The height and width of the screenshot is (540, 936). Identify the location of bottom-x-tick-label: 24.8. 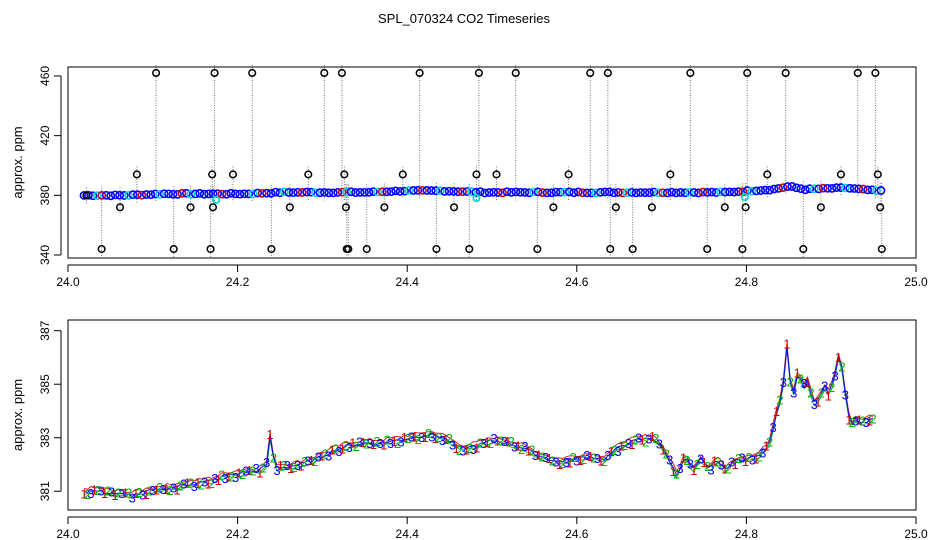
(747, 533).